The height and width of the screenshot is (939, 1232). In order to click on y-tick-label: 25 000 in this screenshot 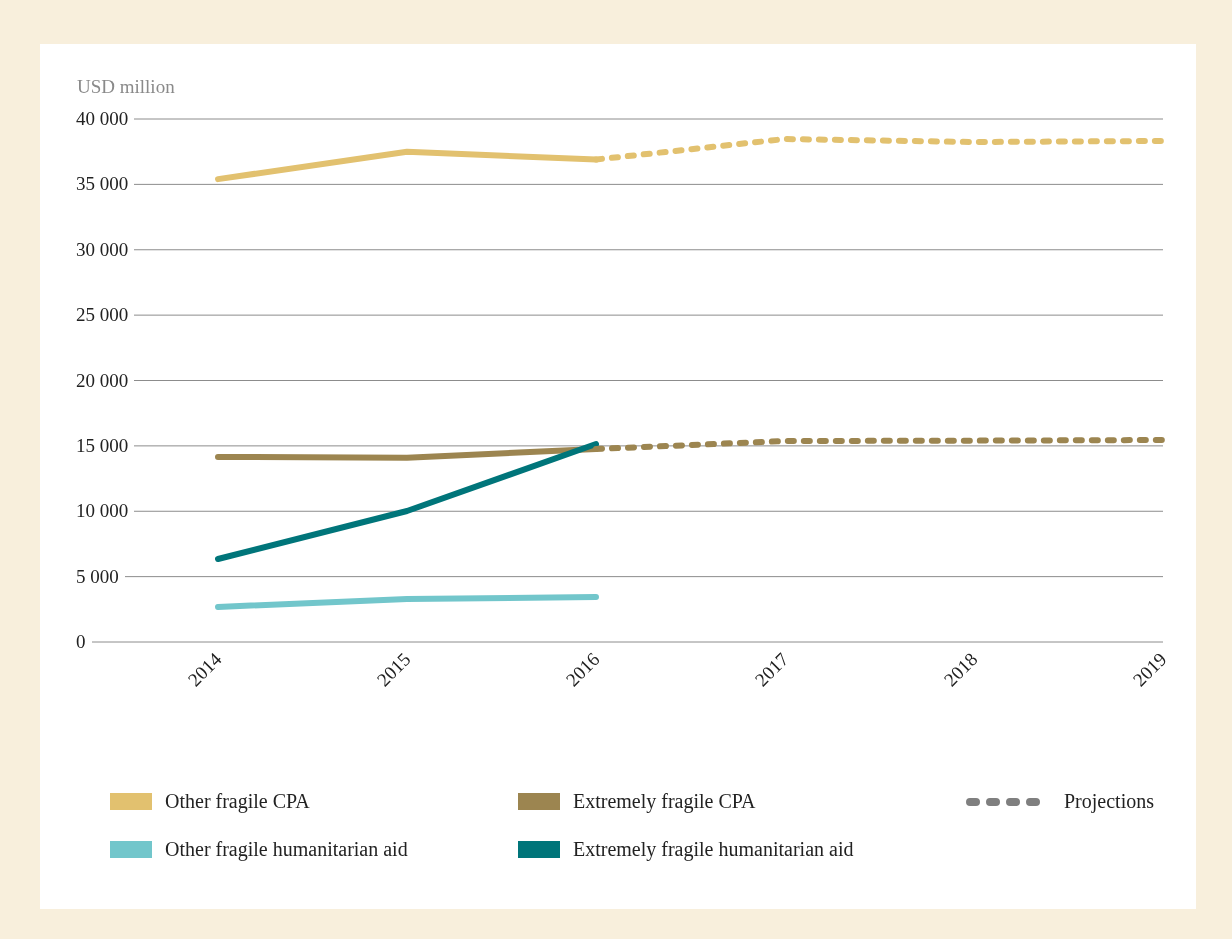, I will do `click(102, 315)`.